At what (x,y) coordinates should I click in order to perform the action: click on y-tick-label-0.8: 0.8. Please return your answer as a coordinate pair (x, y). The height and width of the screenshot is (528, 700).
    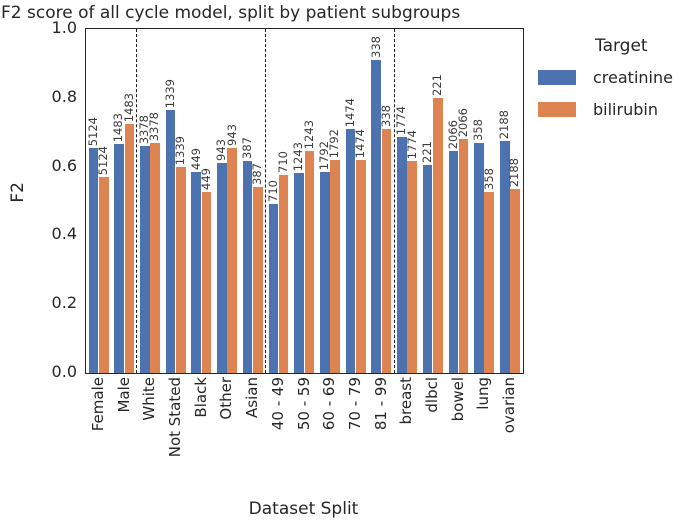
    Looking at the image, I should click on (64, 96).